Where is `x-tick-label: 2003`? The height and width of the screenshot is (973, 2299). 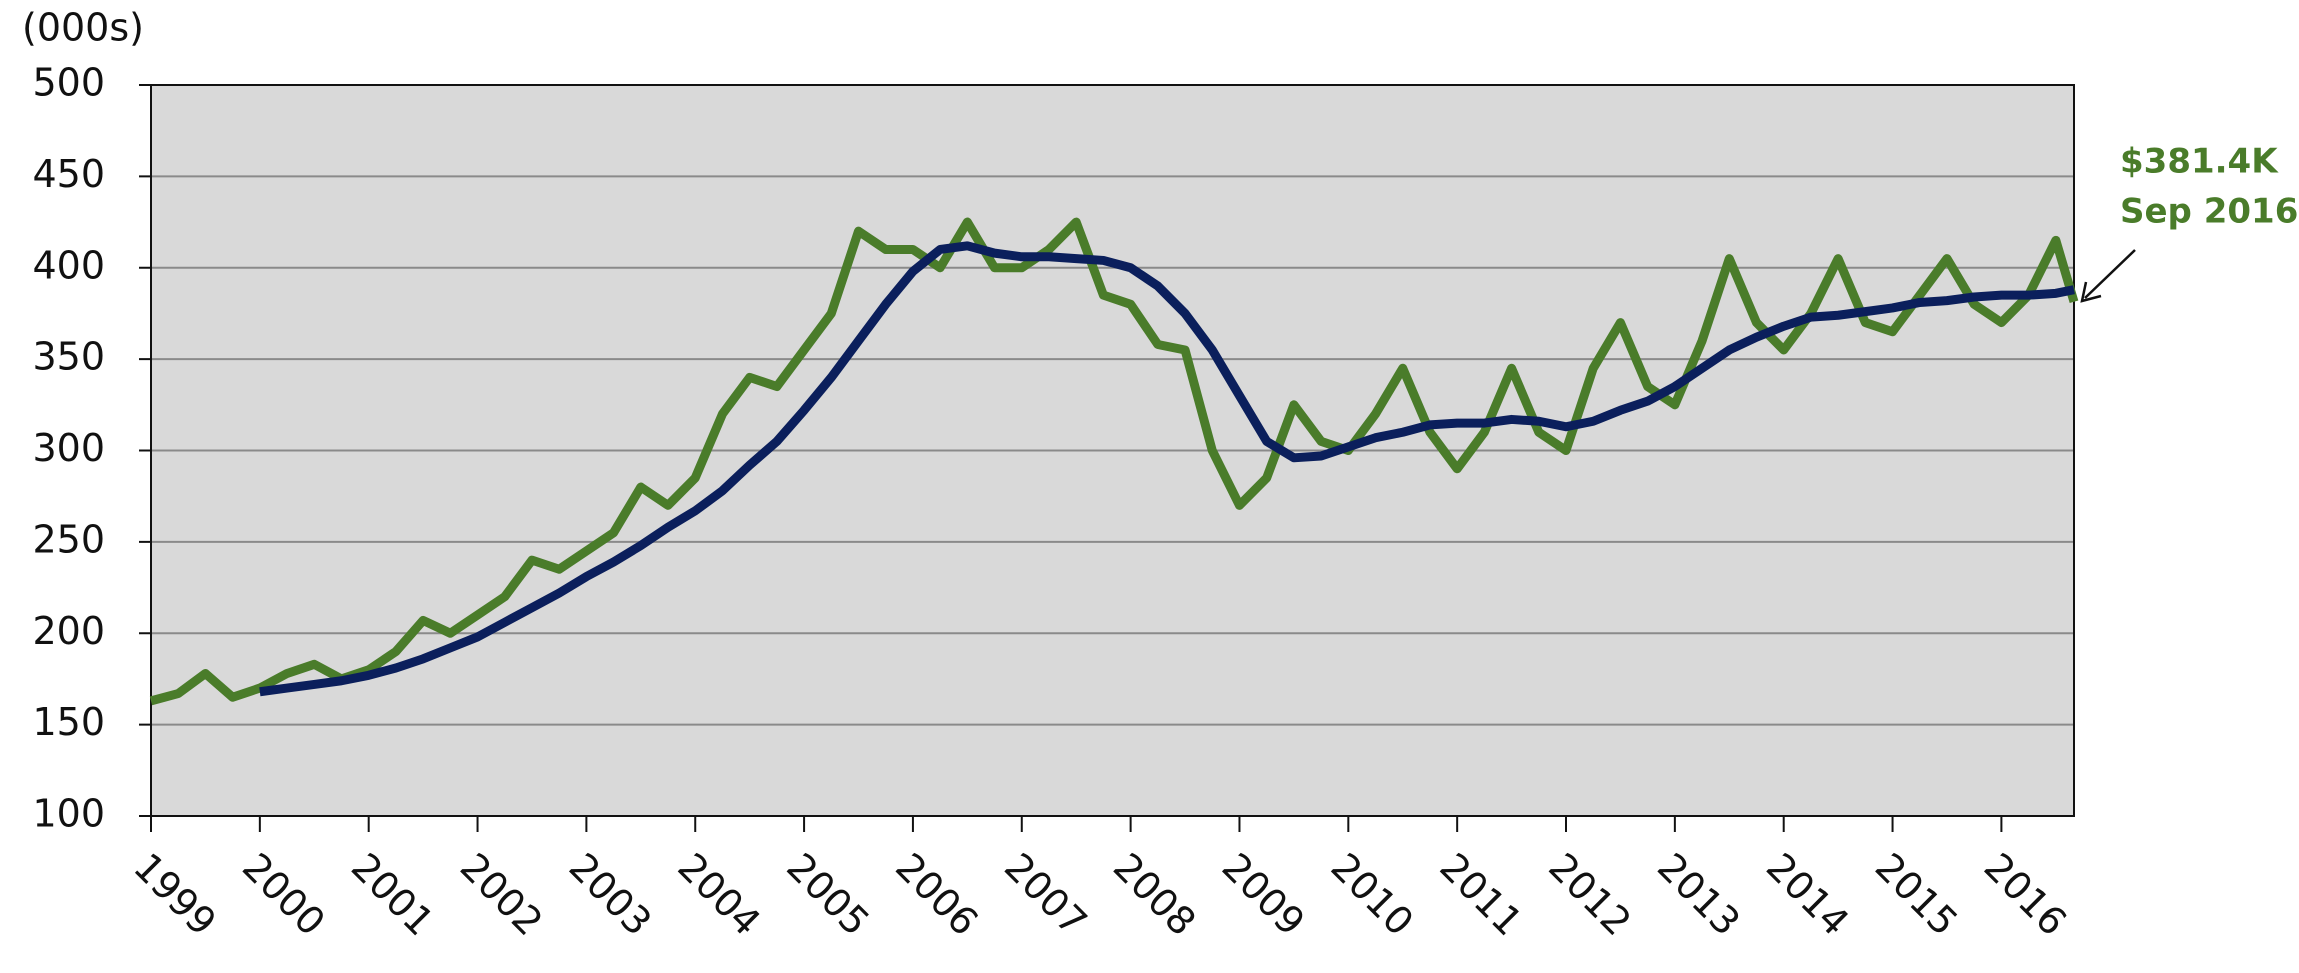 x-tick-label: 2003 is located at coordinates (611, 895).